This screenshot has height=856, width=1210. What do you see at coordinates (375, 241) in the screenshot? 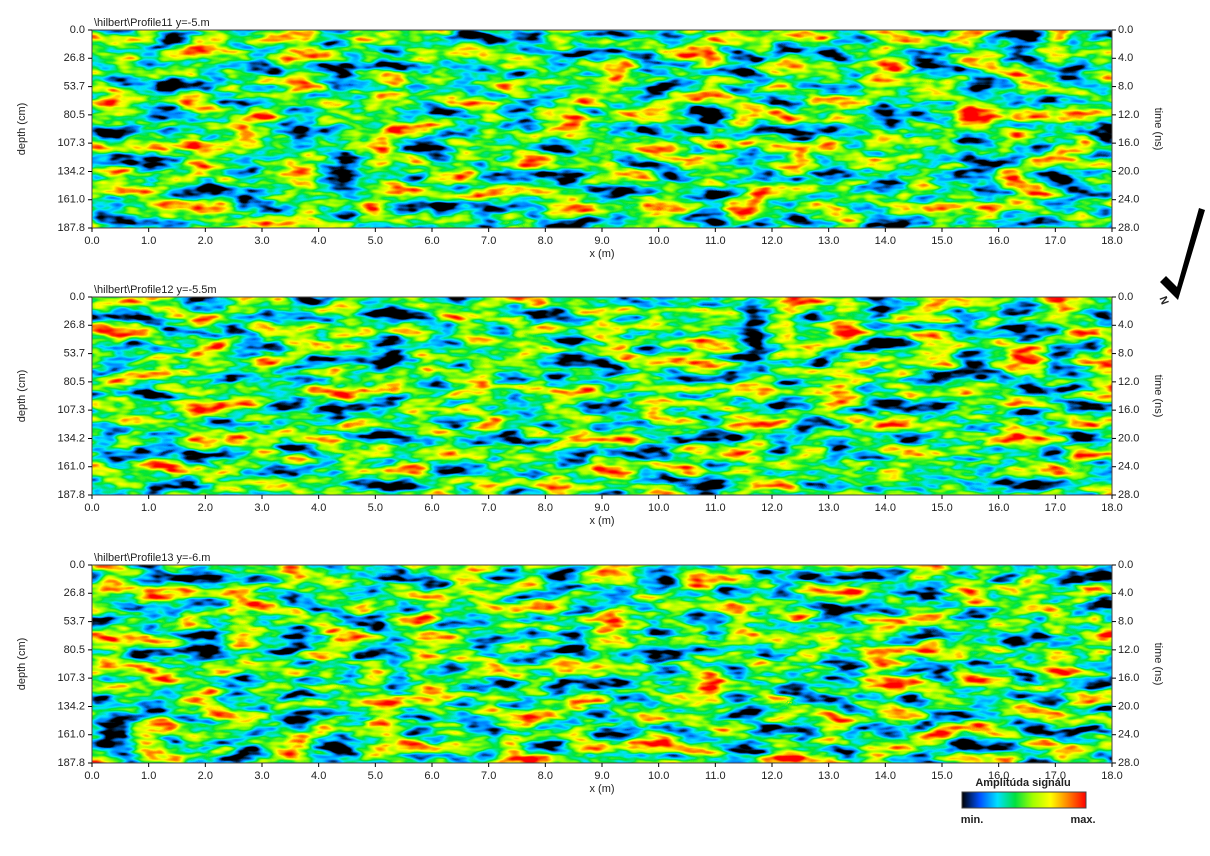
I see `x-tick-label: 5.0` at bounding box center [375, 241].